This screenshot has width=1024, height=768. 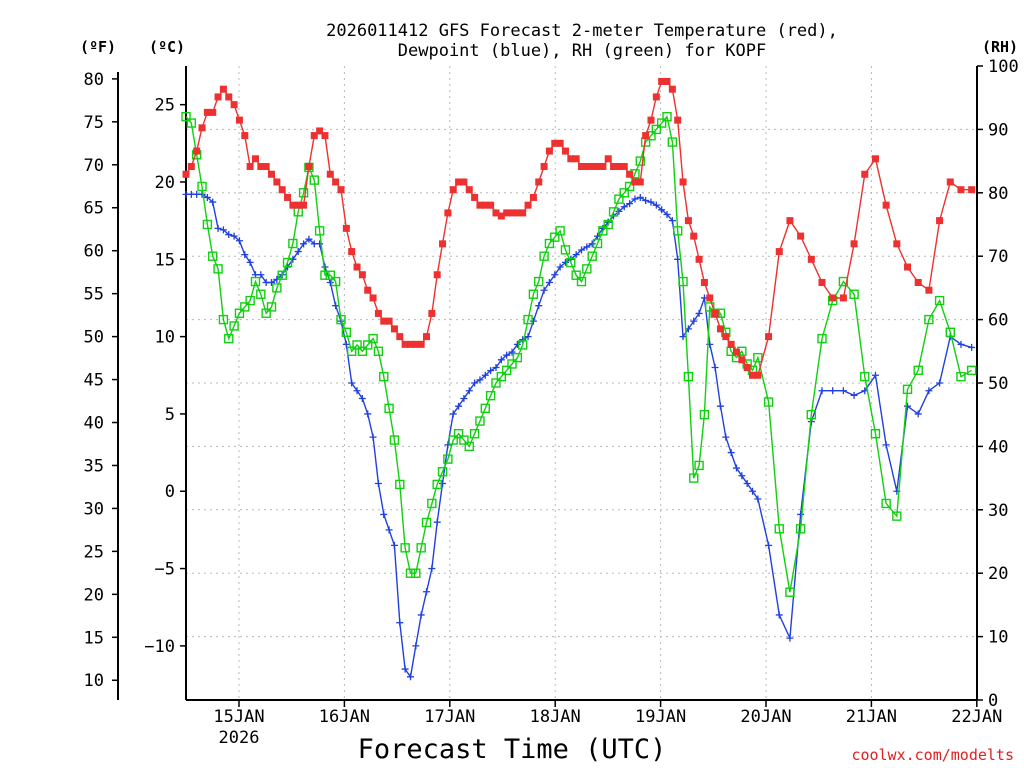 What do you see at coordinates (94, 381) in the screenshot?
I see `fahrenheit-tick-label: 45` at bounding box center [94, 381].